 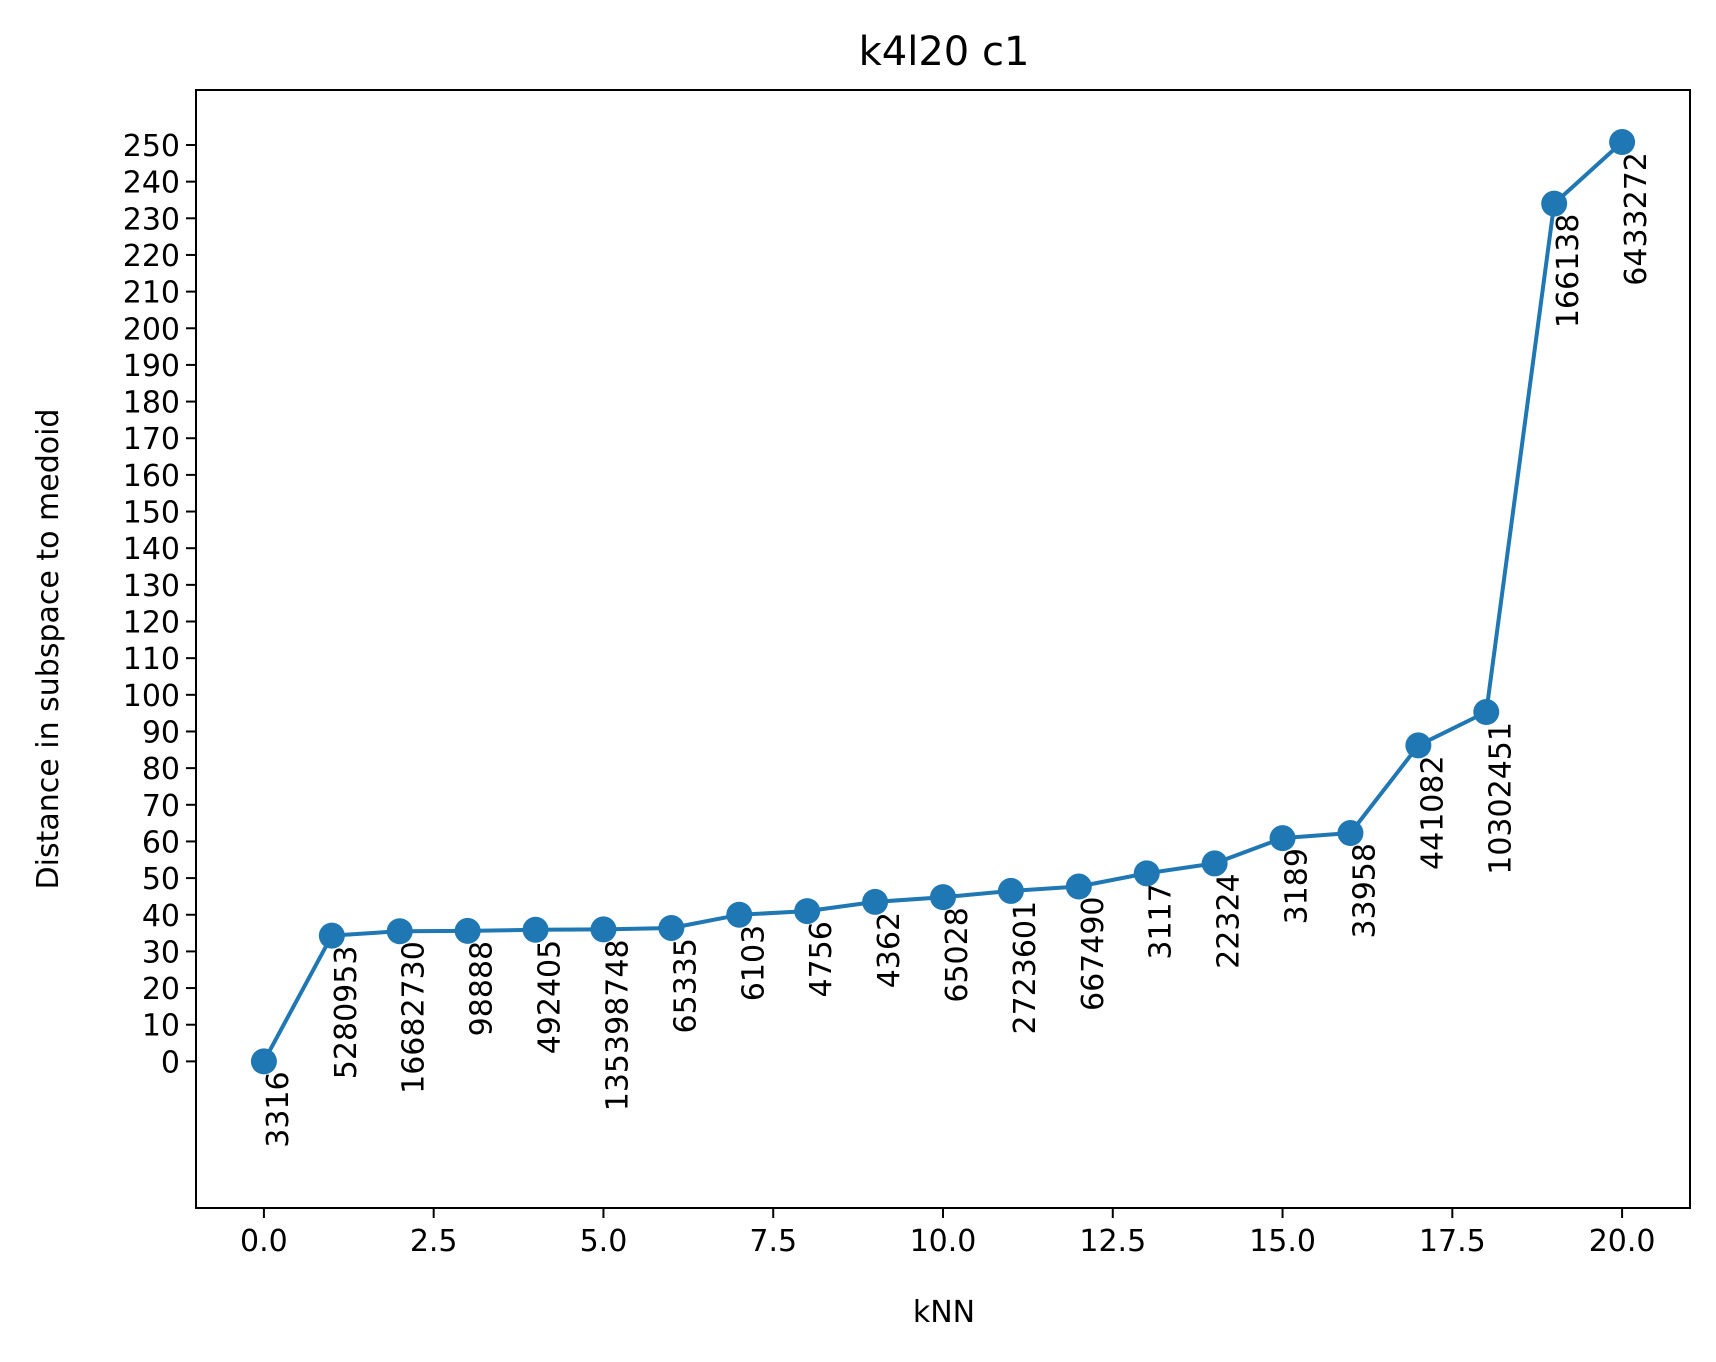 What do you see at coordinates (151, 549) in the screenshot?
I see `y-tick-label: 140` at bounding box center [151, 549].